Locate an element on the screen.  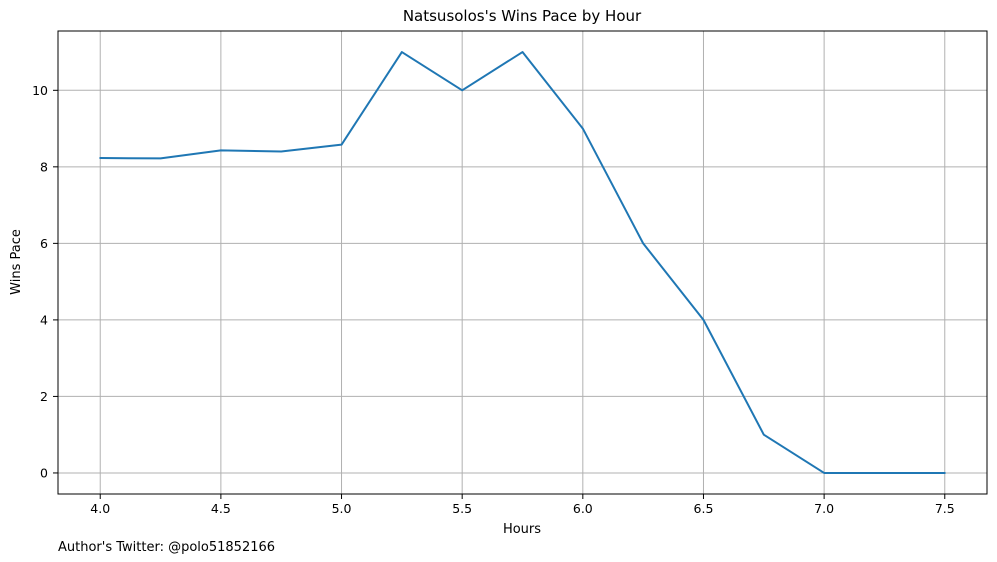
y-tick-label: 2 is located at coordinates (44, 396).